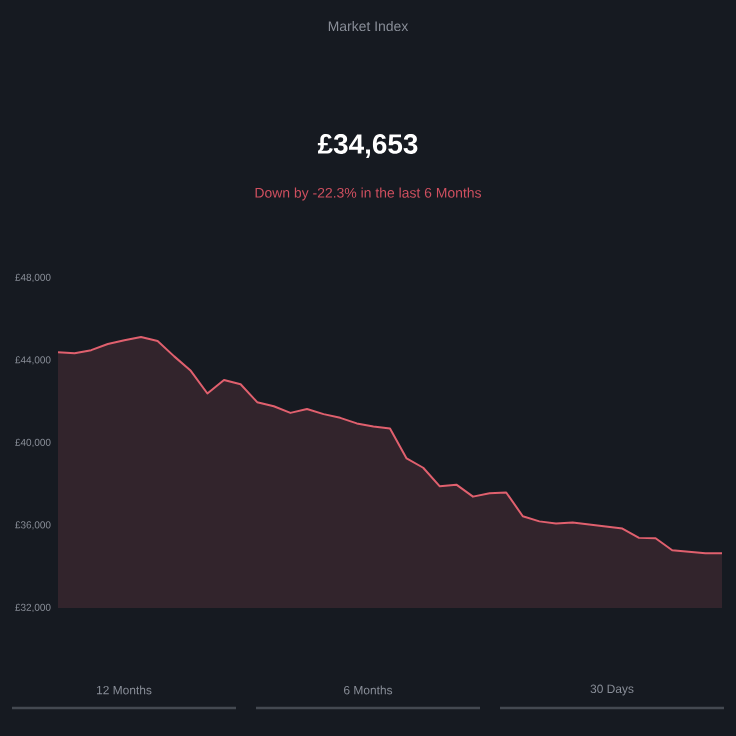  Describe the element at coordinates (367, 146) in the screenshot. I see `text: £34,653` at that location.